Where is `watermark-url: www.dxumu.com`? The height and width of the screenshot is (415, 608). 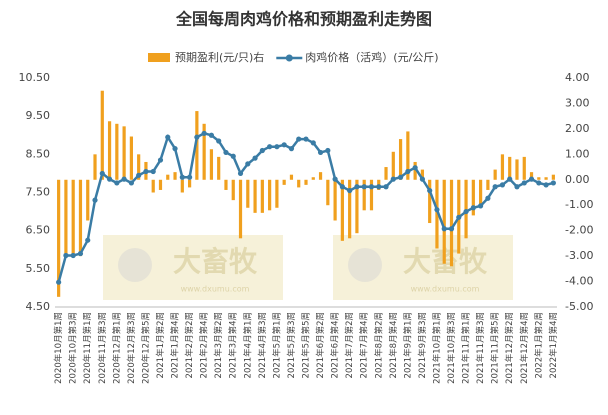
watermark-url: www.dxumu.com is located at coordinates (215, 289).